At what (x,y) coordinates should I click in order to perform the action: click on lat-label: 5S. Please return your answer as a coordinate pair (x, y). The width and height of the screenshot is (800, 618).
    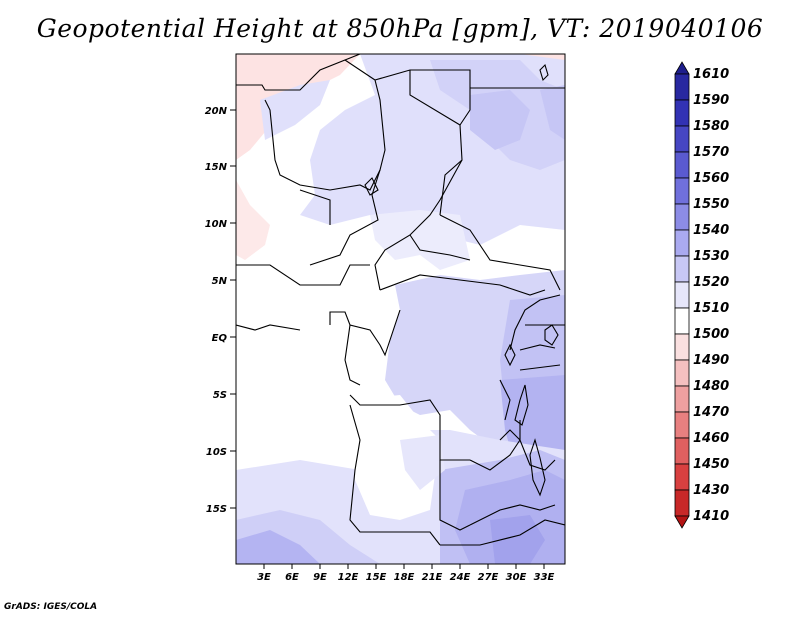
    Looking at the image, I should click on (220, 395).